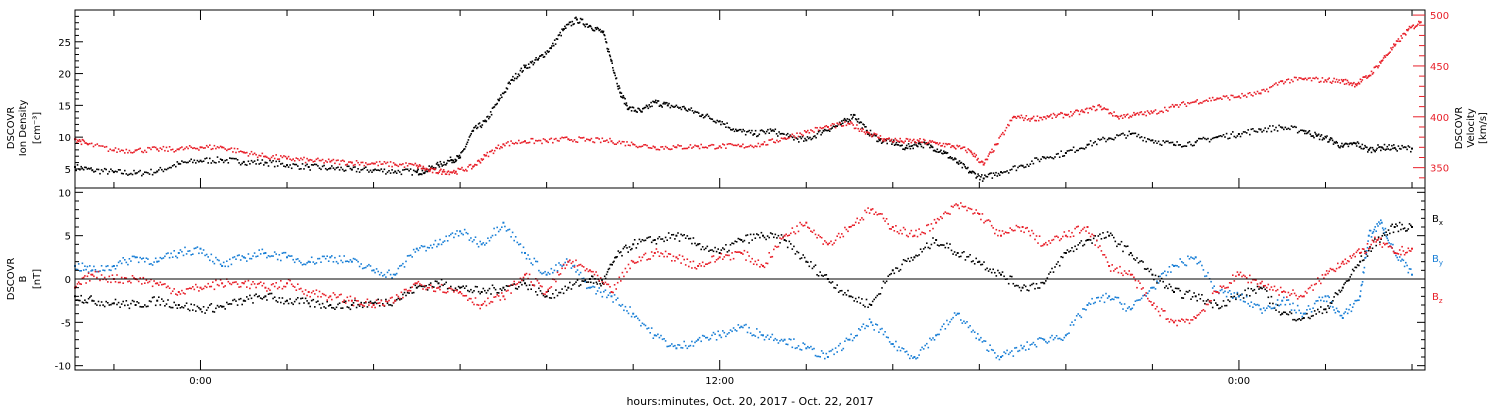 The image size is (1500, 410). I want to click on top-left-ylabel-line-3: [cm⁻³], so click(37, 128).